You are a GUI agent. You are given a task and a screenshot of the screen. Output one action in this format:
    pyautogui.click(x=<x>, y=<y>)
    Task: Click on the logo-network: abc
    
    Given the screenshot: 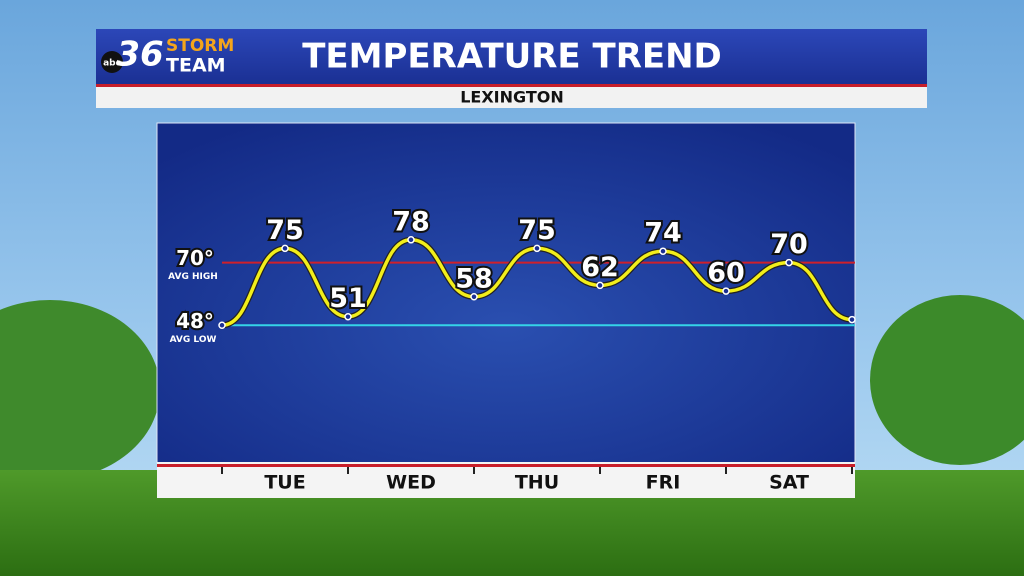 What is the action you would take?
    pyautogui.click(x=112, y=64)
    